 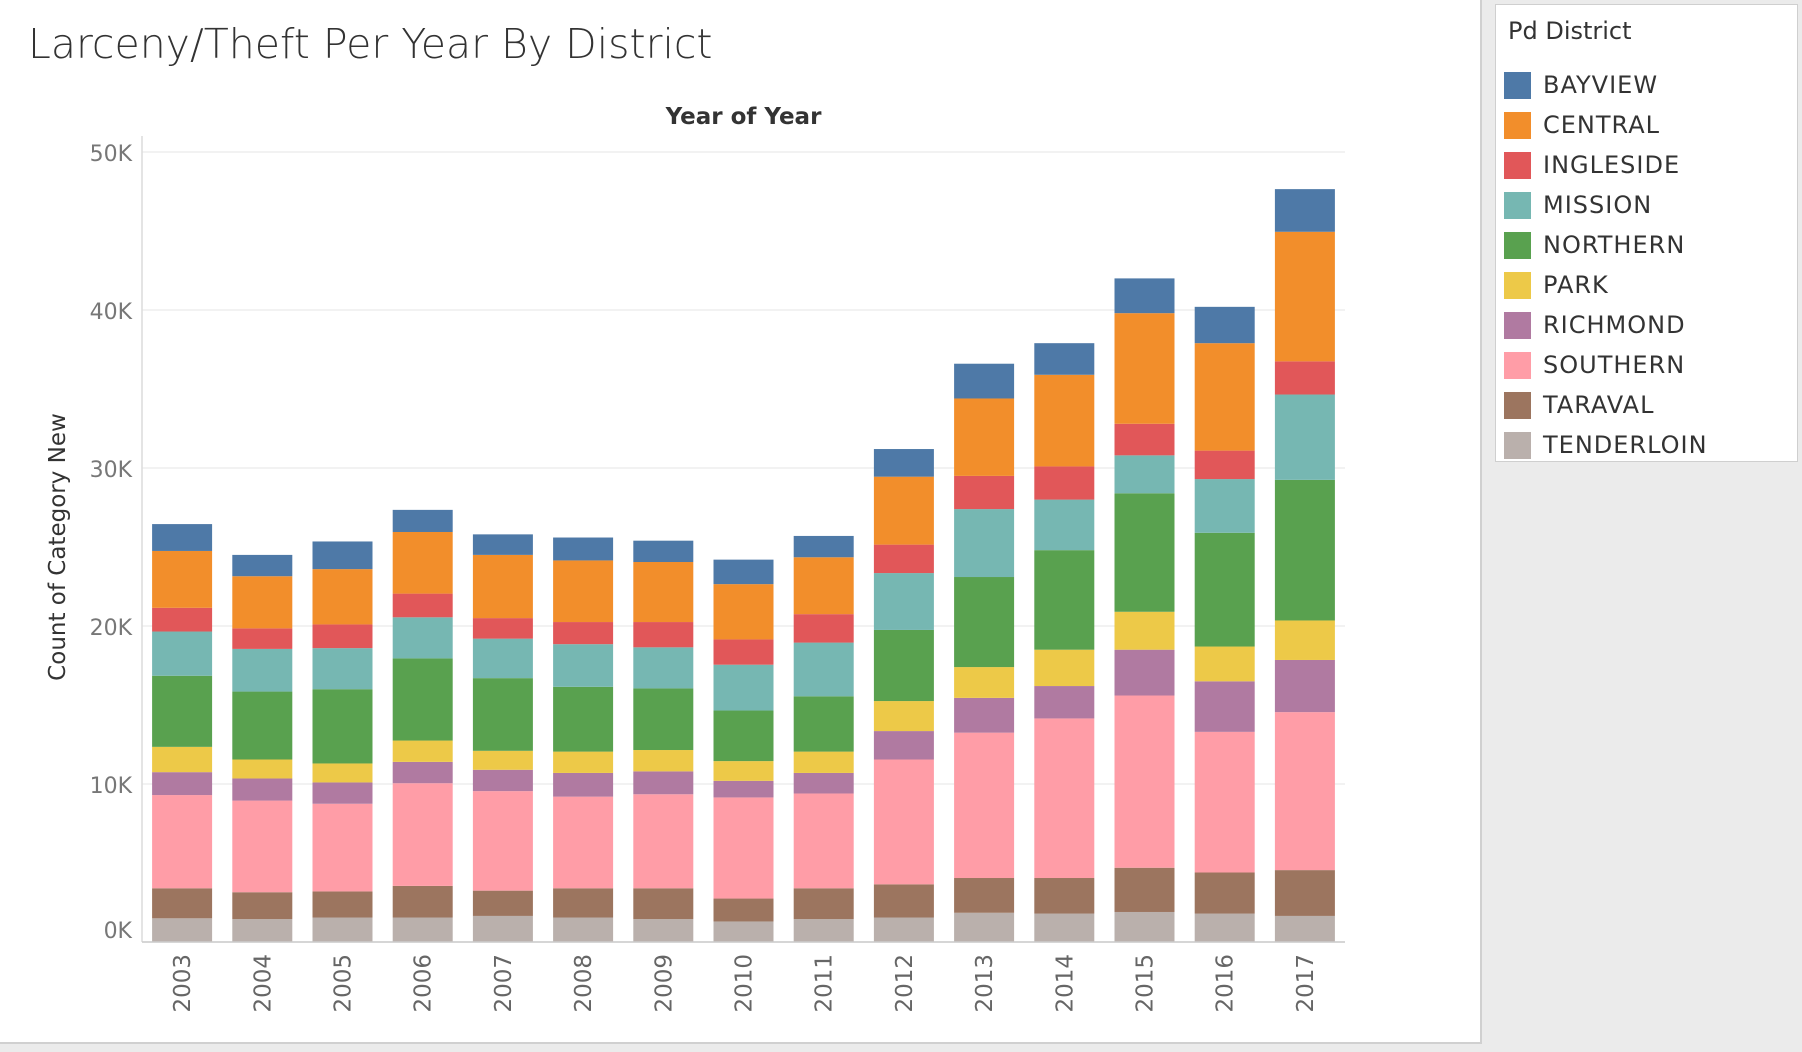 What do you see at coordinates (502, 544) in the screenshot?
I see `bar-segment-bayview-2007` at bounding box center [502, 544].